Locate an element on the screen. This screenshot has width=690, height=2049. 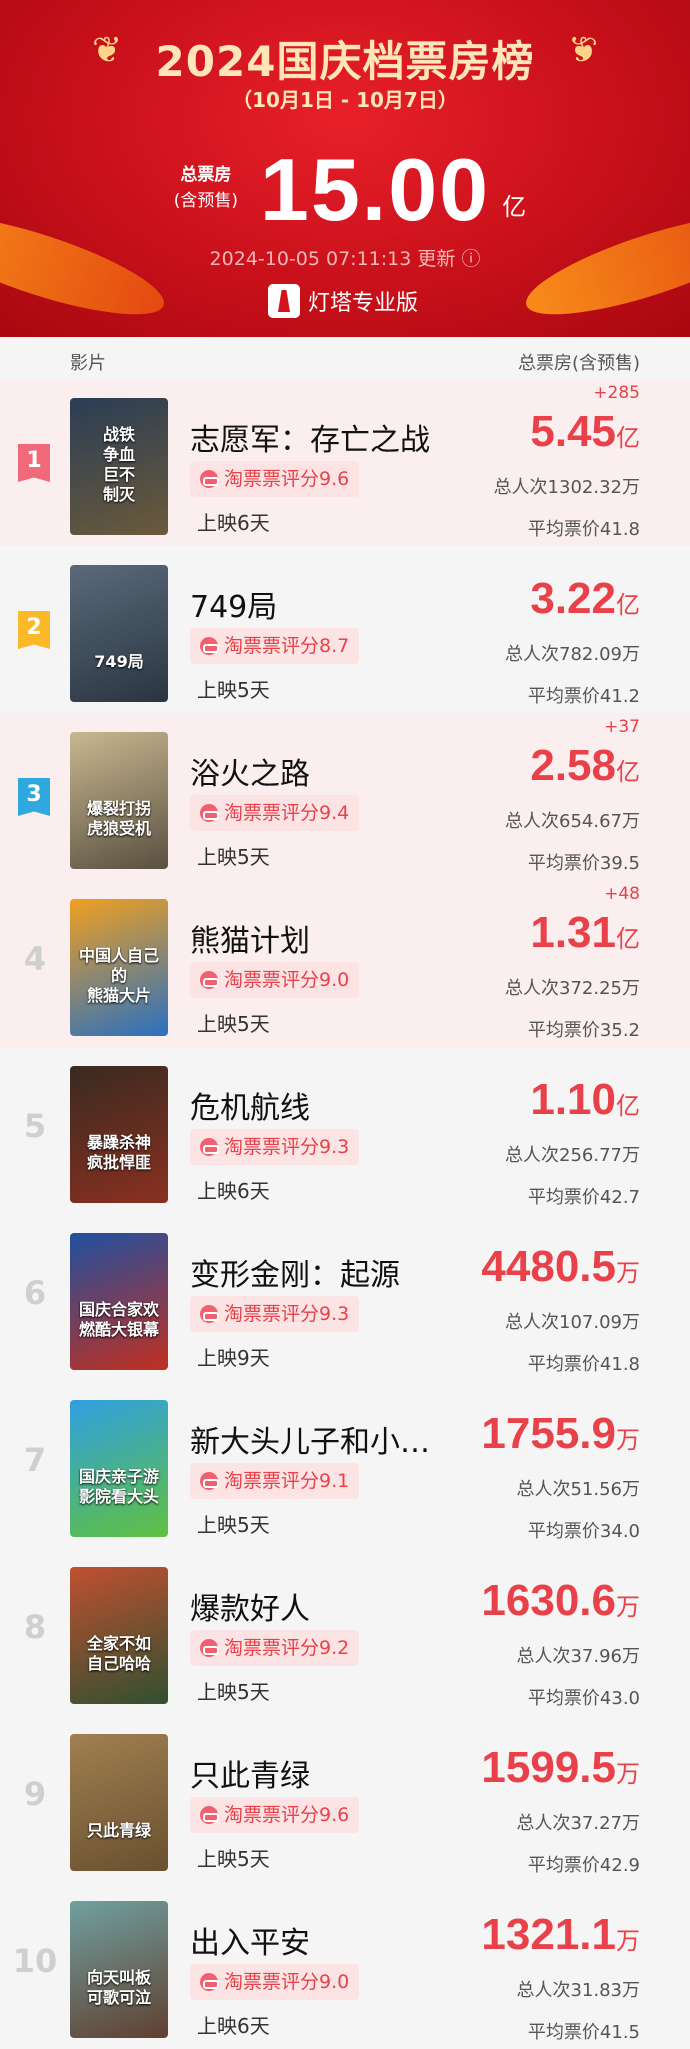
box-office-value: 1630.6万 is located at coordinates (560, 1601).